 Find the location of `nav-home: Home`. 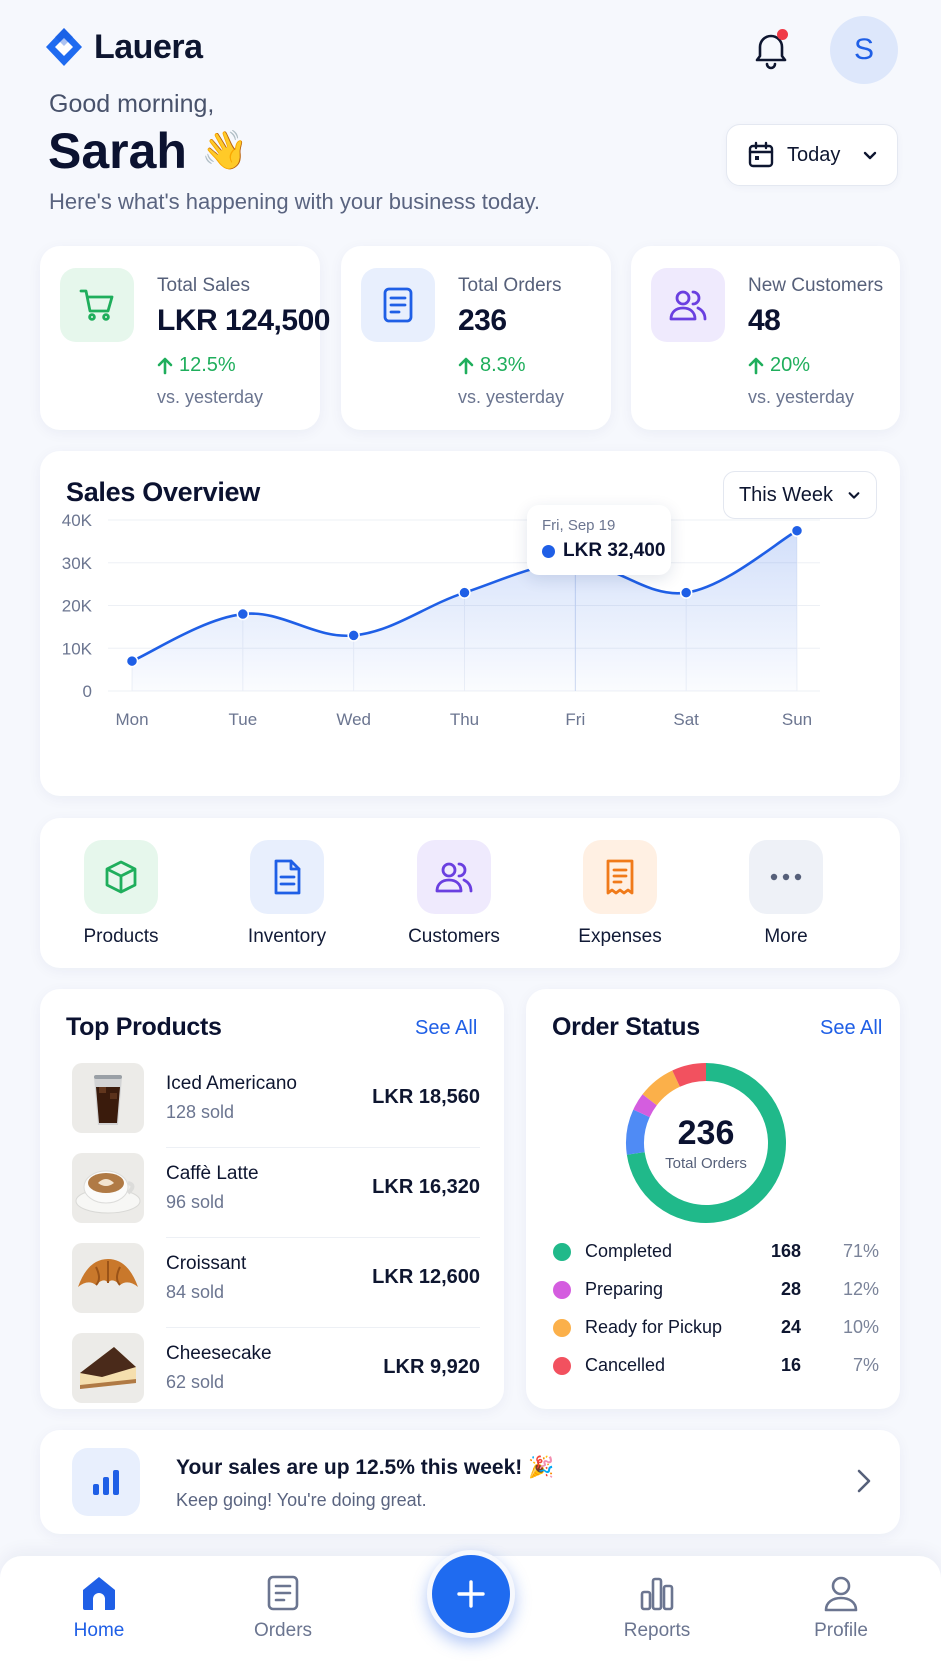

nav-home: Home is located at coordinates (99, 1608).